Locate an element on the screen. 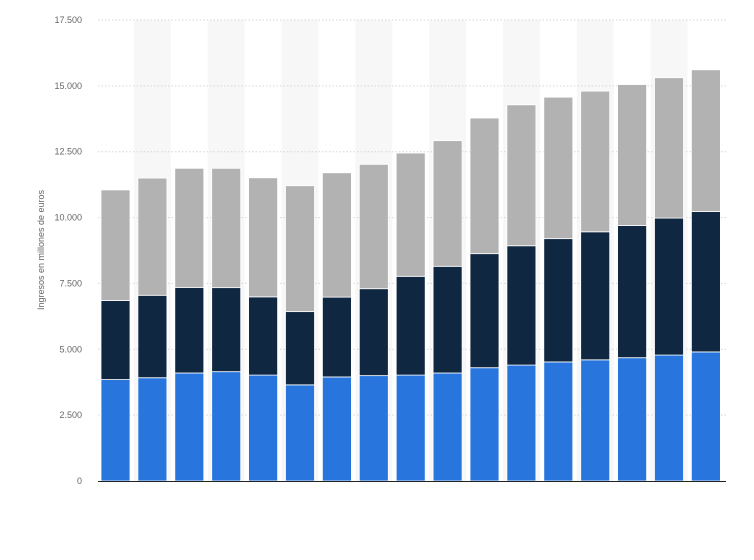 The image size is (754, 560). y-tick-label: 0 is located at coordinates (79, 481).